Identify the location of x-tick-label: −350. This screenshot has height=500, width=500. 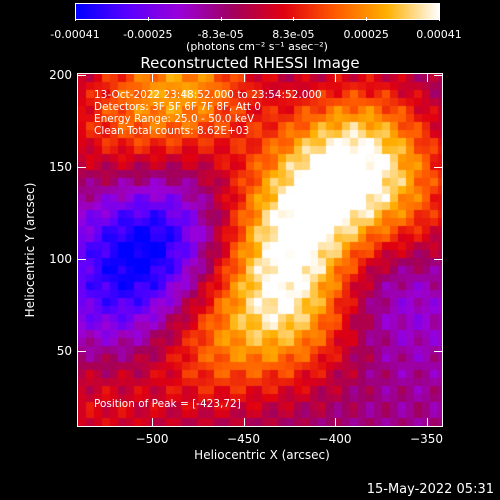
(426, 439).